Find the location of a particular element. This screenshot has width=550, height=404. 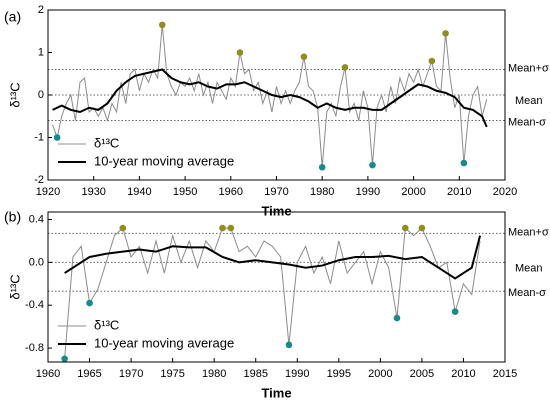

x-tick-label: 1930 is located at coordinates (93, 192).